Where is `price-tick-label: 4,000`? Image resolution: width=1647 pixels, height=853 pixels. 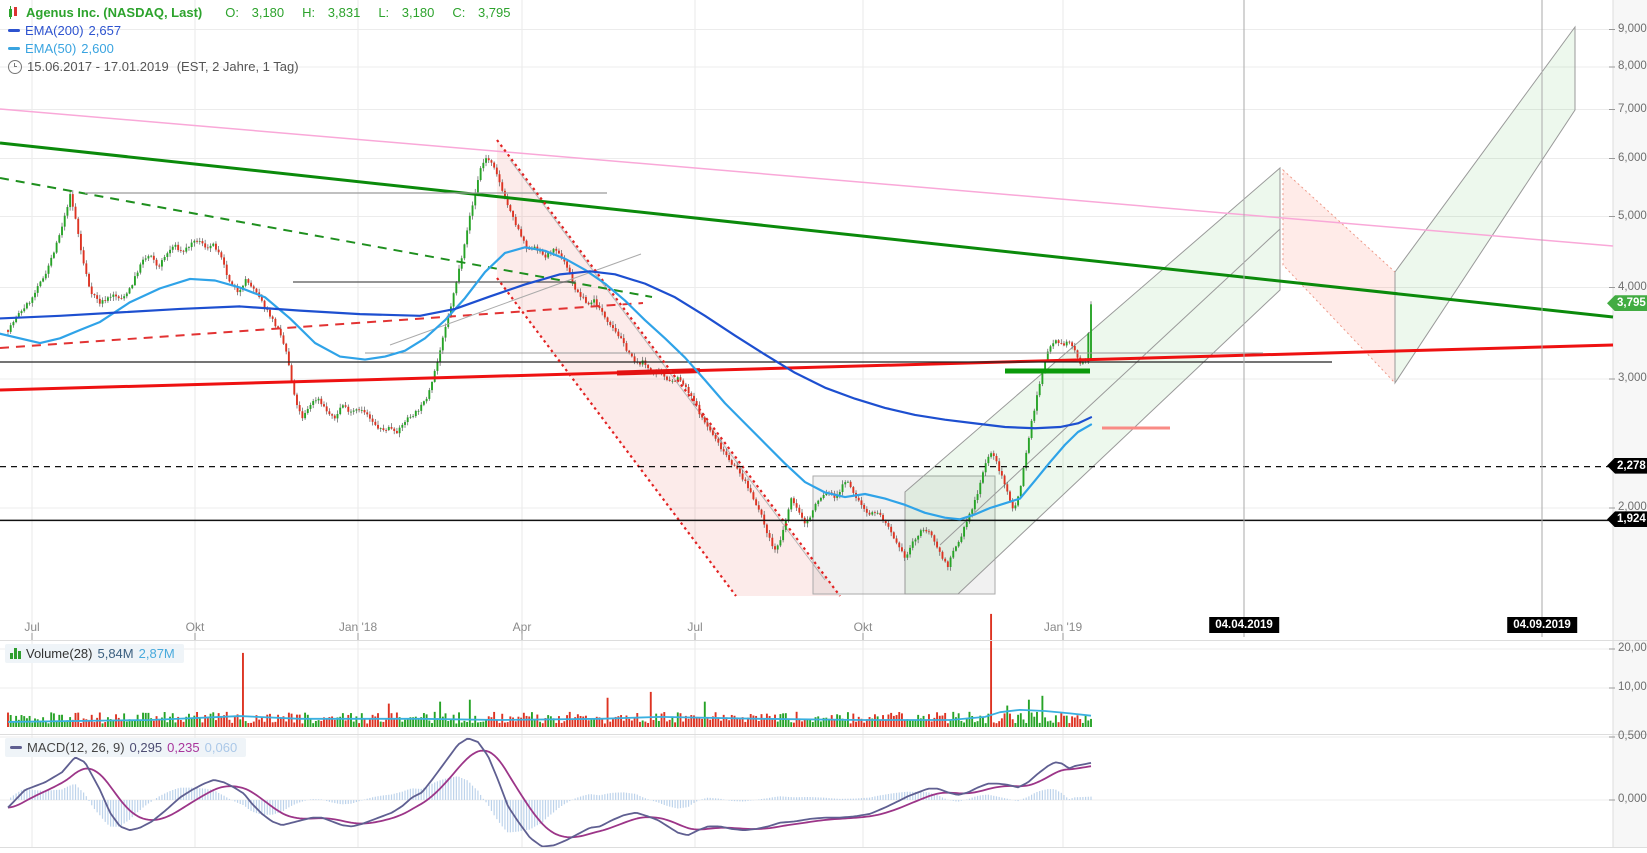 price-tick-label: 4,000 is located at coordinates (1632, 286).